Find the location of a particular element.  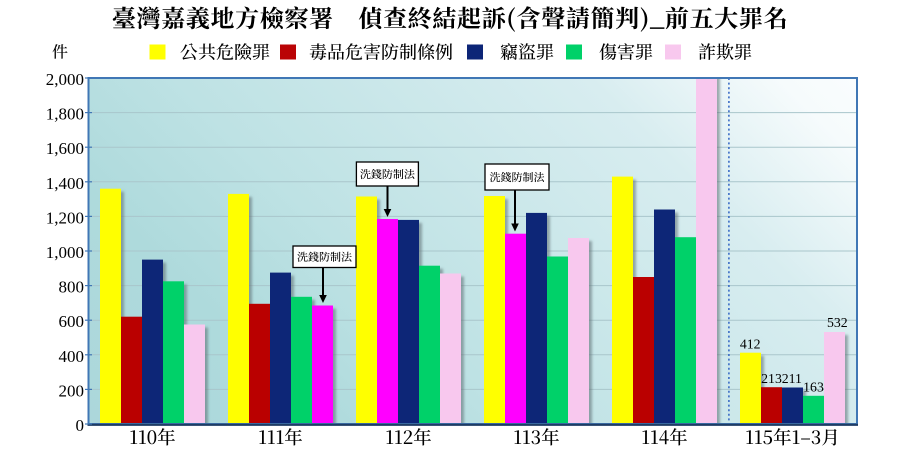

svg-text: 600 is located at coordinates (72, 321).